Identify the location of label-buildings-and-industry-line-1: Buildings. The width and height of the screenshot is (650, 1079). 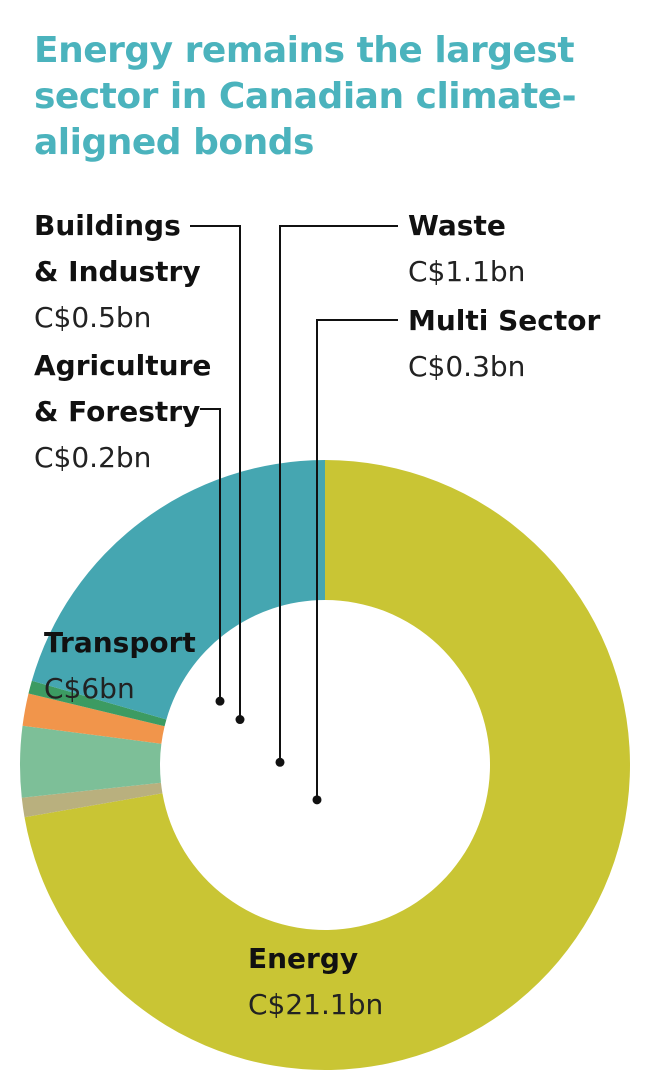
(107, 225).